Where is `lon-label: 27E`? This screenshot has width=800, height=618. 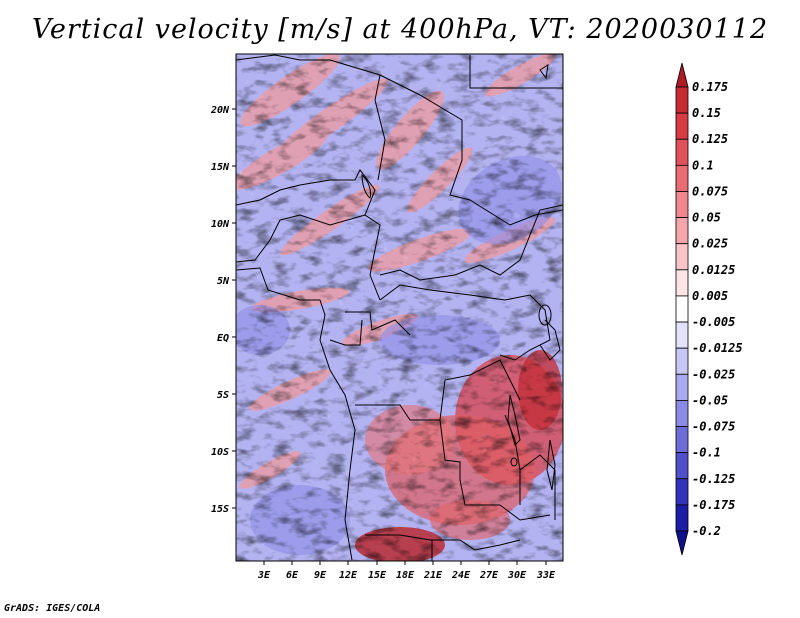 lon-label: 27E is located at coordinates (489, 575).